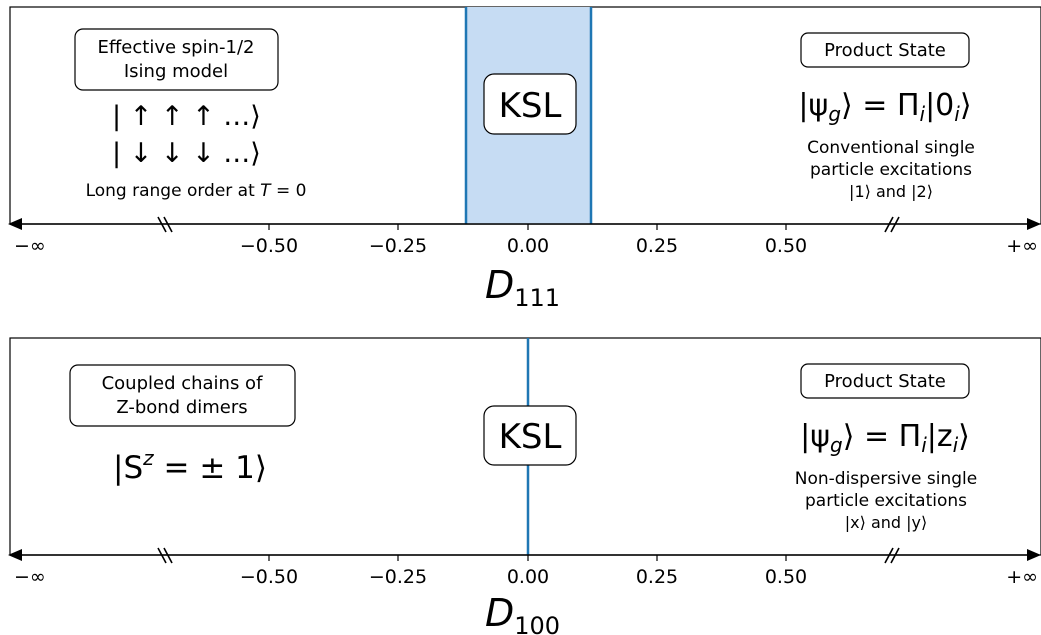 The height and width of the screenshot is (635, 1041). What do you see at coordinates (891, 148) in the screenshot?
I see `excitation-desc-line-1: Conventional single` at bounding box center [891, 148].